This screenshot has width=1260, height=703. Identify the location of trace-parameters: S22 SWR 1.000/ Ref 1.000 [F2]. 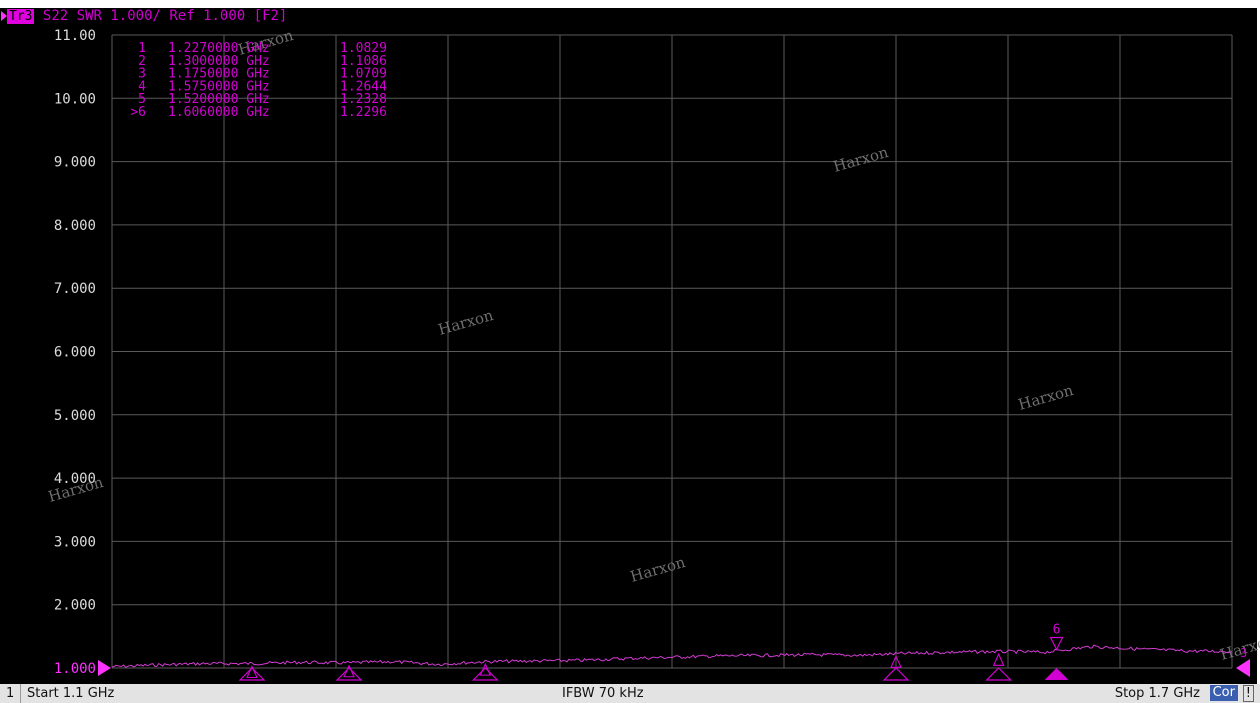
(165, 16).